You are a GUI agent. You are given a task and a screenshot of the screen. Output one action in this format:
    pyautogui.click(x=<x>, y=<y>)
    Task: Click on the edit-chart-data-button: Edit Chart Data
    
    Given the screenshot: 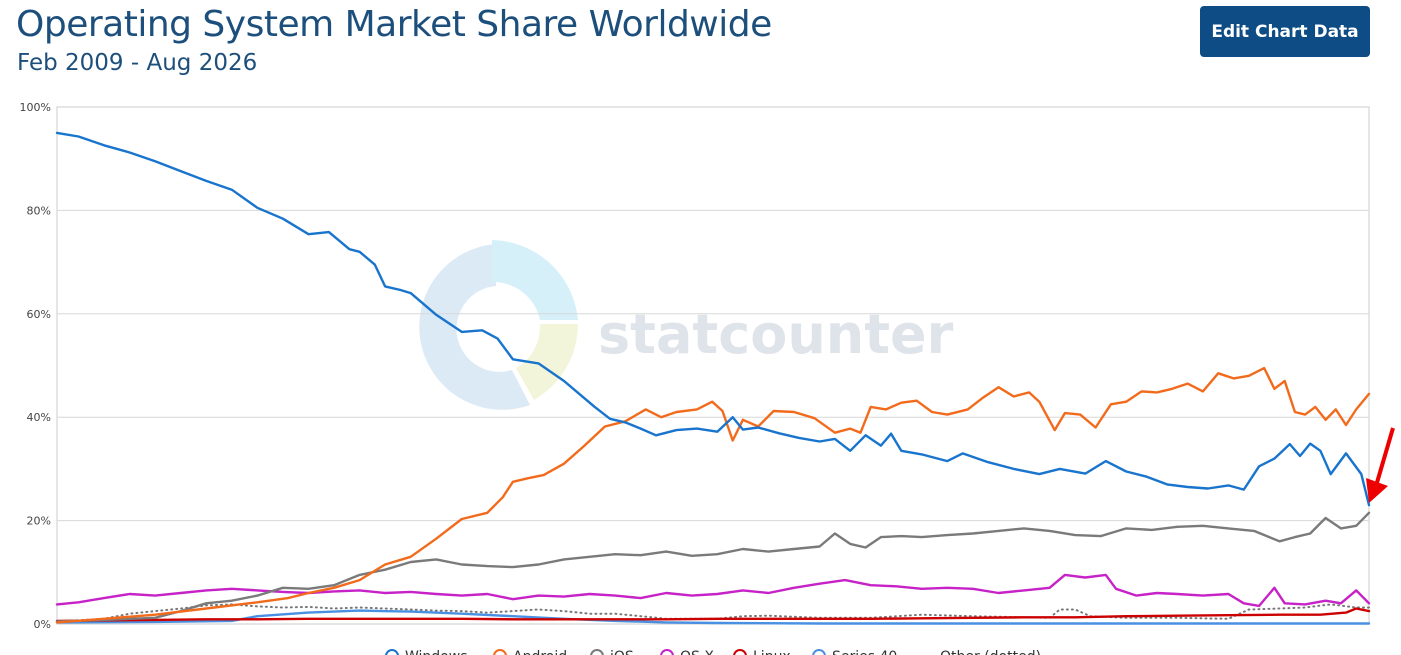 What is the action you would take?
    pyautogui.click(x=1285, y=31)
    